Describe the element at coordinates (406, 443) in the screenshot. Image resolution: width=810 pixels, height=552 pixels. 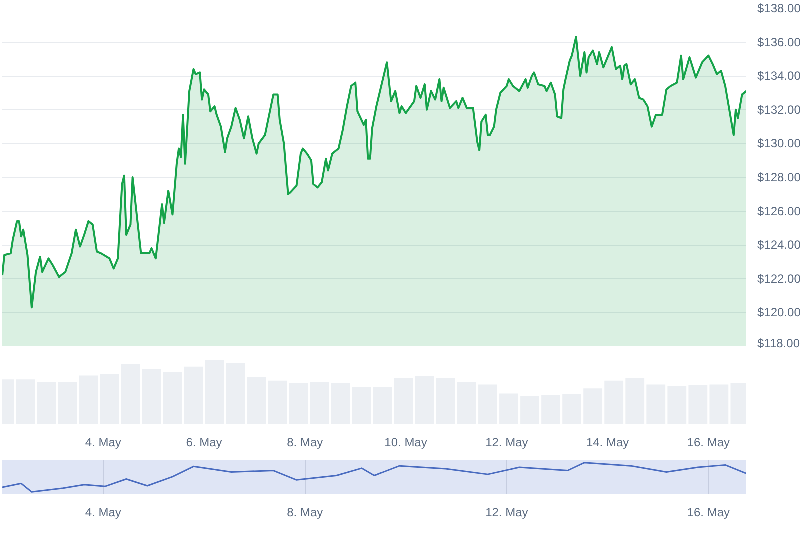
I see `x-tick-label: 10. May` at that location.